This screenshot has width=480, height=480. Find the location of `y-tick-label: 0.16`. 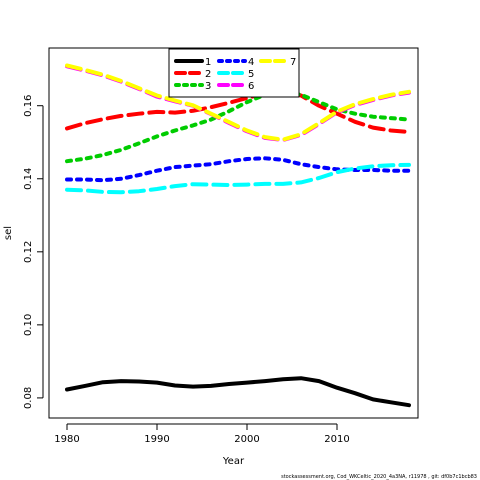

y-tick-label: 0.16 is located at coordinates (28, 106).